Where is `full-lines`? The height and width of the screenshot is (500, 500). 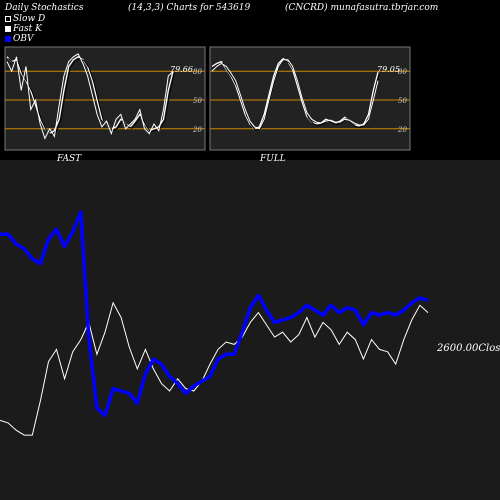 full-lines is located at coordinates (295, 94).